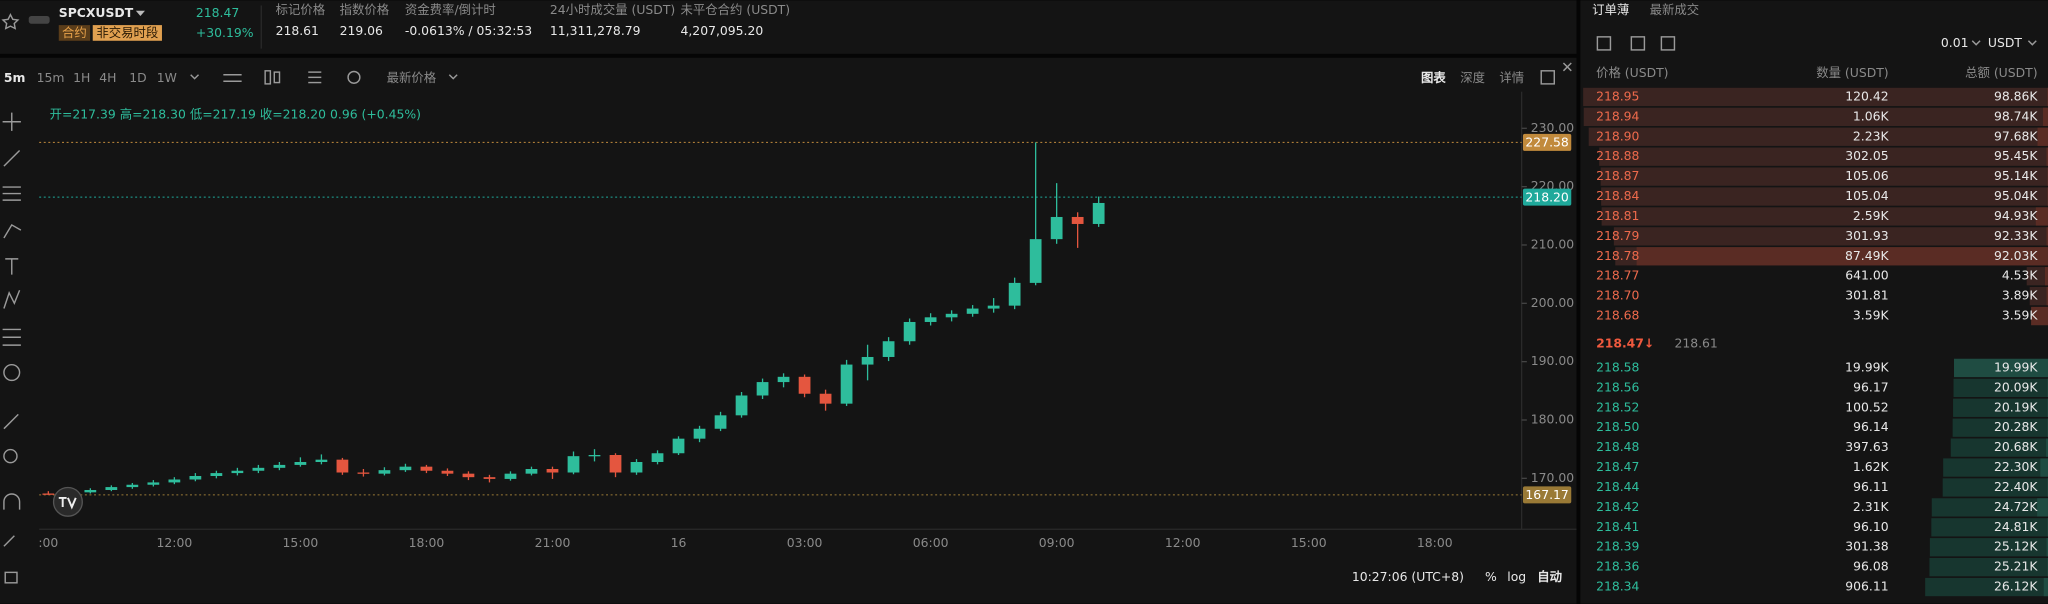 The image size is (2048, 604). What do you see at coordinates (1433, 77) in the screenshot?
I see `view-tab: 图表` at bounding box center [1433, 77].